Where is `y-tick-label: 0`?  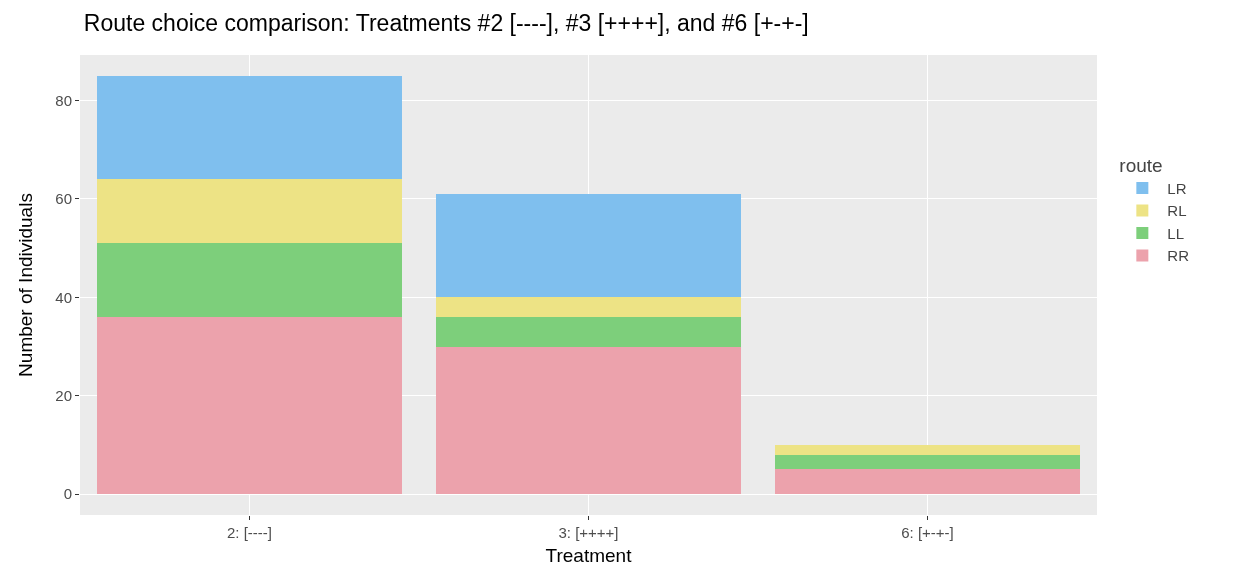
y-tick-label: 0 is located at coordinates (67, 494).